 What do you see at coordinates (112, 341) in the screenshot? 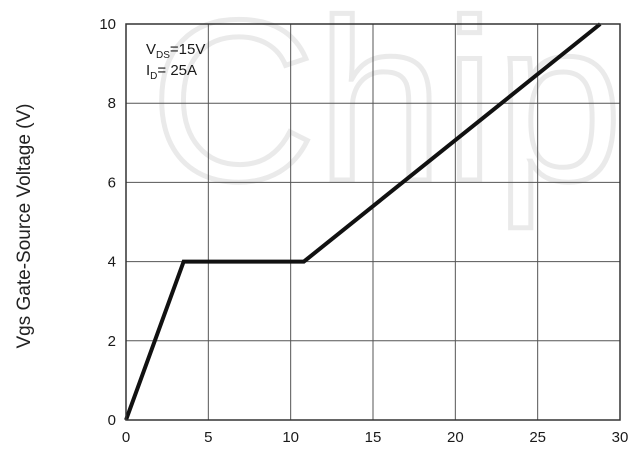
I see `y-tick-label: 2` at bounding box center [112, 341].